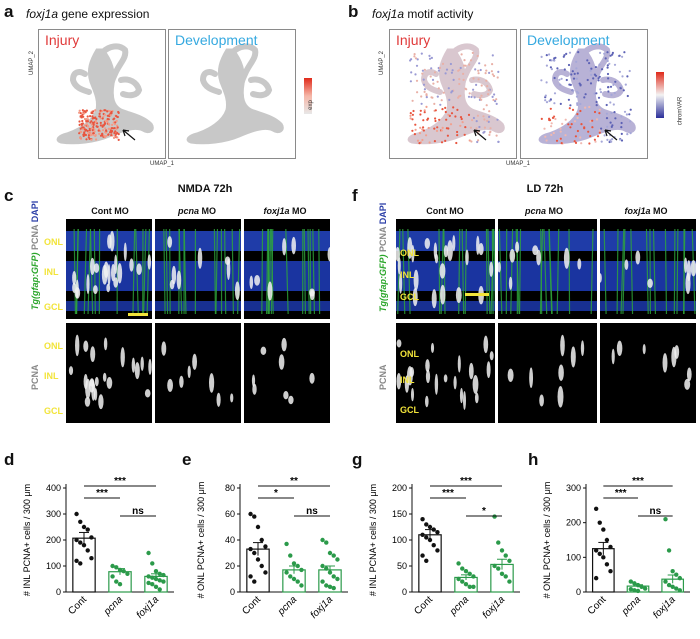 This screenshot has width=700, height=639. What do you see at coordinates (409, 410) in the screenshot?
I see `panel-f-layer-gcl-2: GCL` at bounding box center [409, 410].